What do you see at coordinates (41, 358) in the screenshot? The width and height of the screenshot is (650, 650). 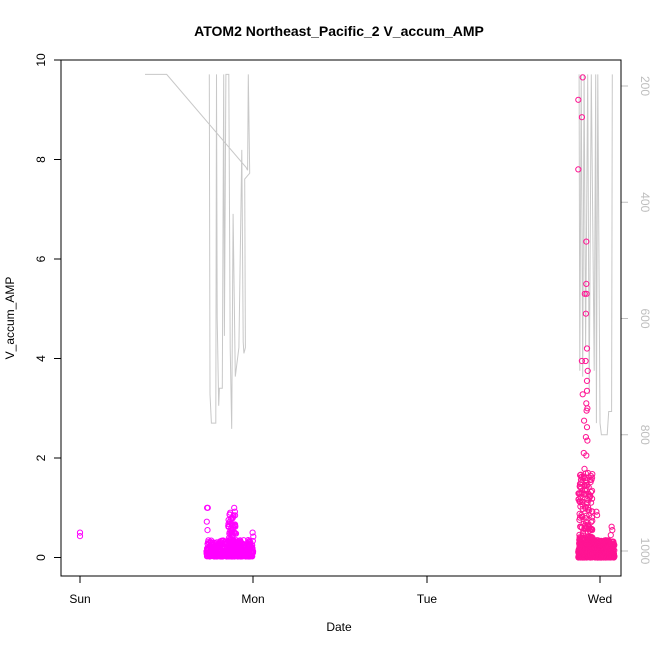 I see `y-tick-label: 4` at bounding box center [41, 358].